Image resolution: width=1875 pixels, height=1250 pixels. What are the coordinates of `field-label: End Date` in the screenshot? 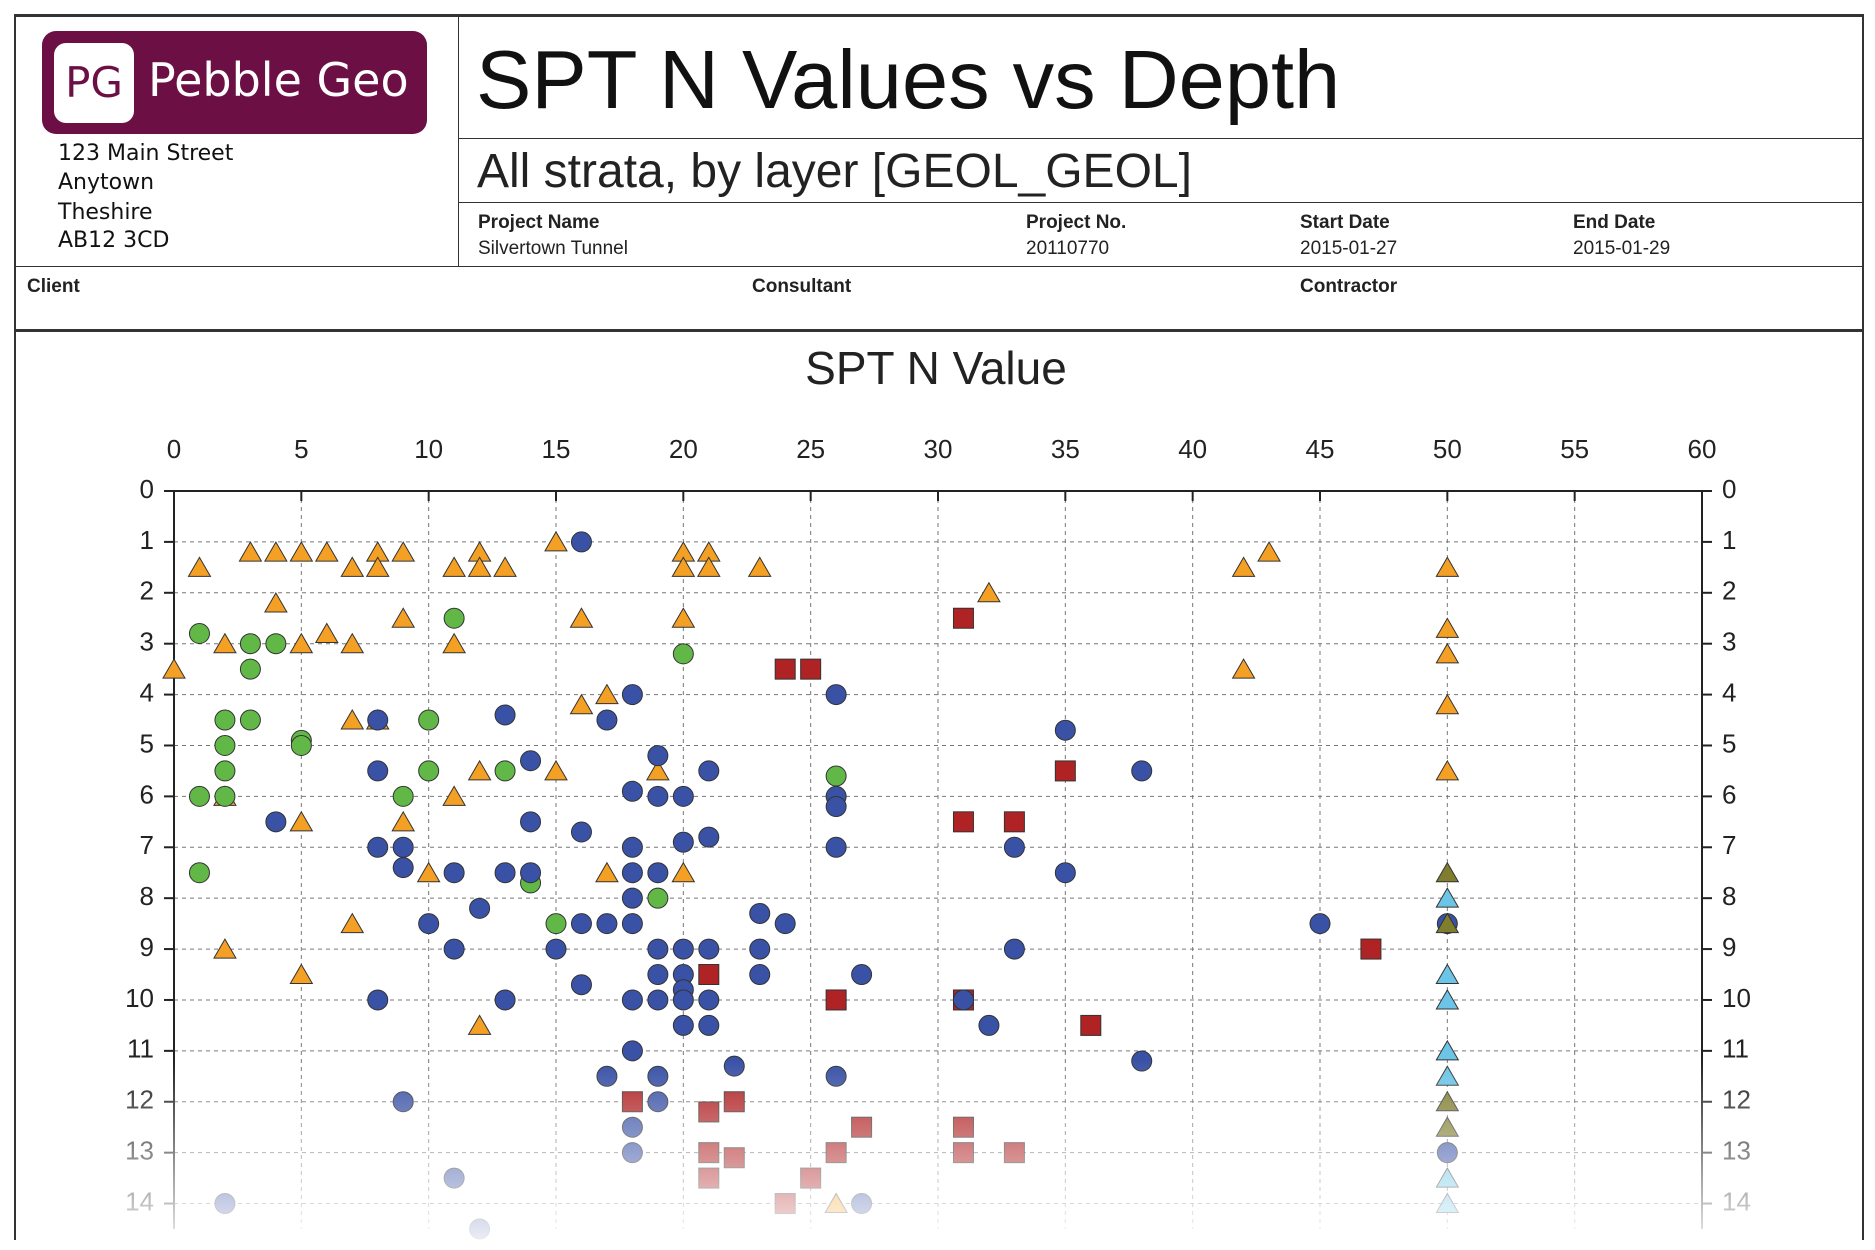 It's located at (1614, 222).